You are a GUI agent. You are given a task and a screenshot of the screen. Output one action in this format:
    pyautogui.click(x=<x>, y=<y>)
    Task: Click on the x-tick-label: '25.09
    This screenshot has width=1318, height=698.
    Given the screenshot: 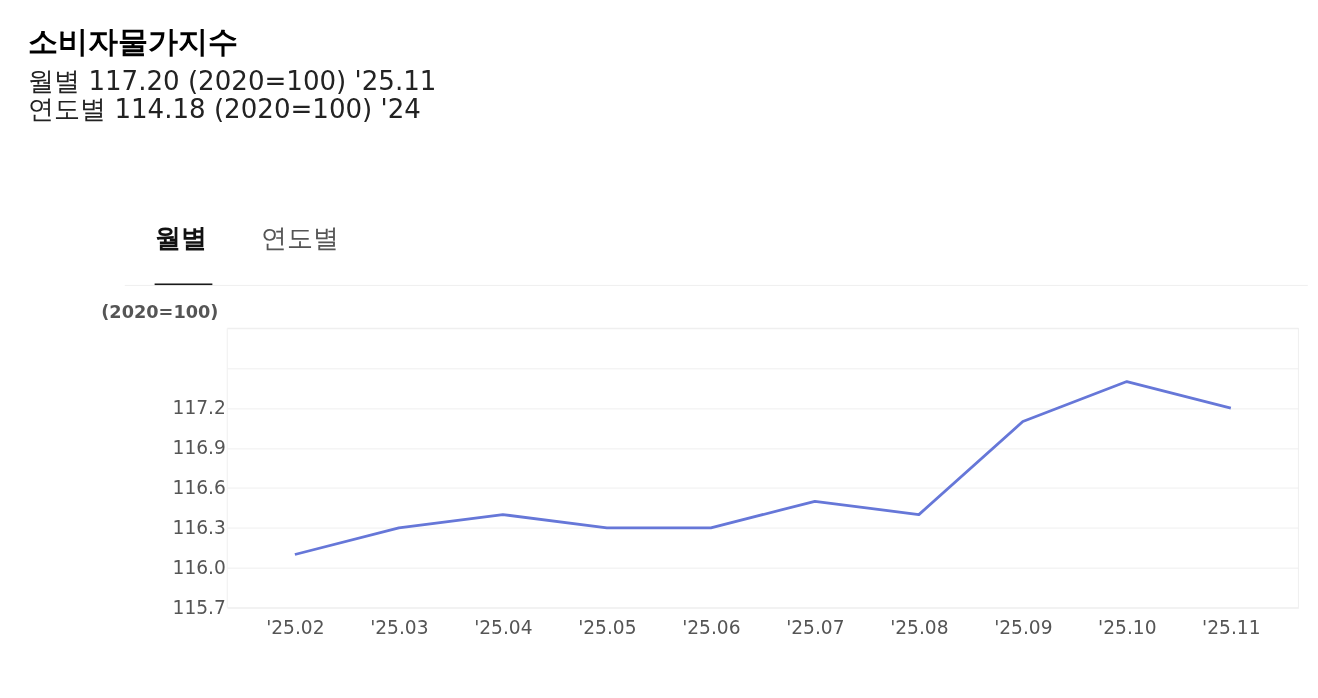 What is the action you would take?
    pyautogui.click(x=1023, y=628)
    